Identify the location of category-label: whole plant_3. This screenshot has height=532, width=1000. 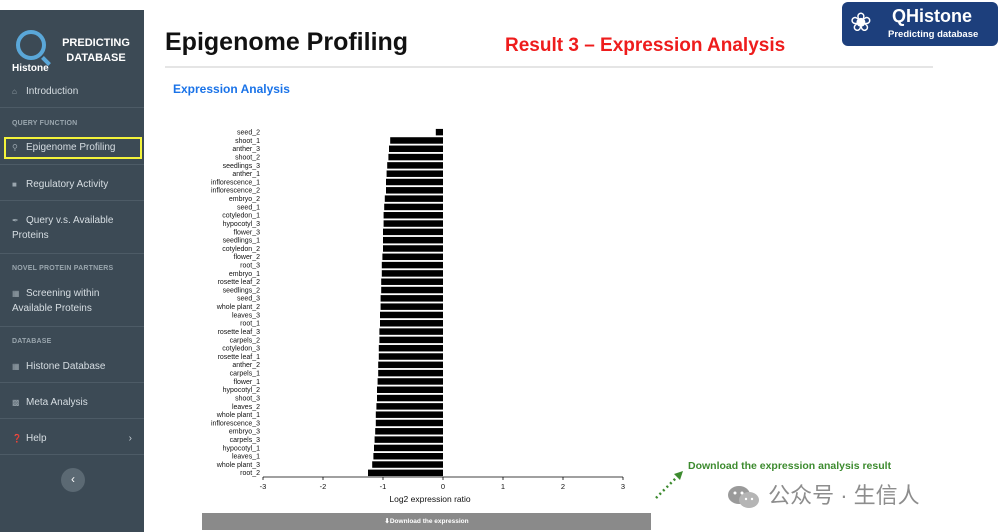
(238, 465).